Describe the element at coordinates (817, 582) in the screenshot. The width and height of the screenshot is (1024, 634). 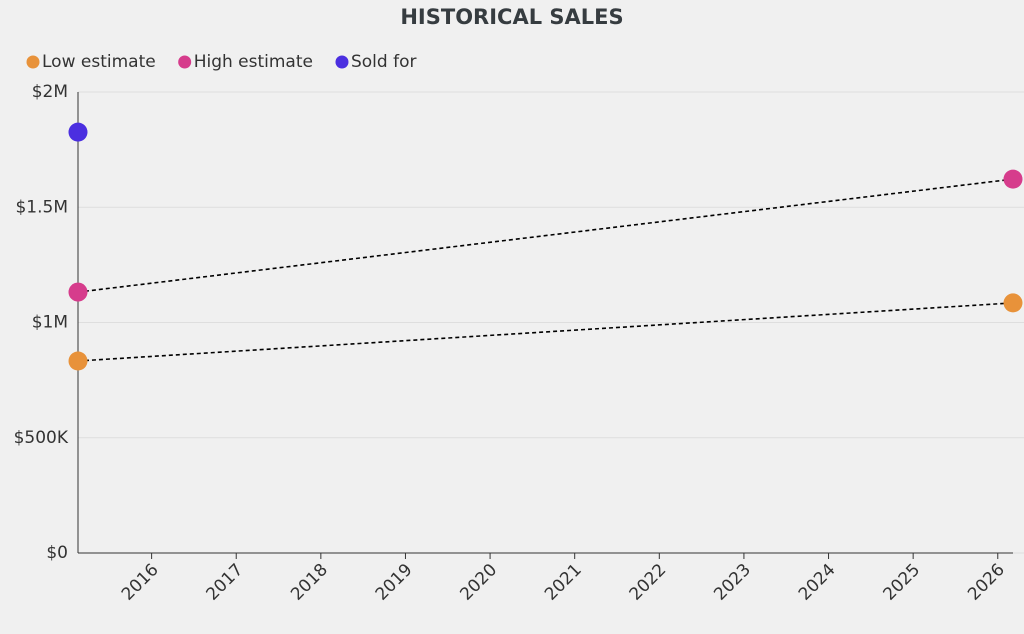
I see `x-tick-label: 2024` at that location.